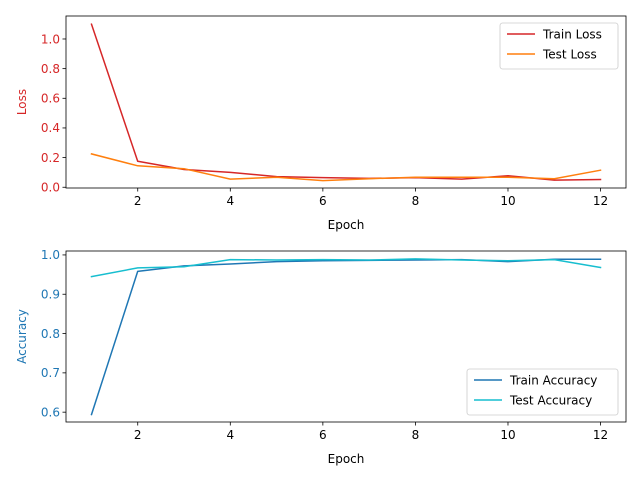 This screenshot has height=480, width=640. I want to click on legend-label-2: Test Accuracy, so click(550, 400).